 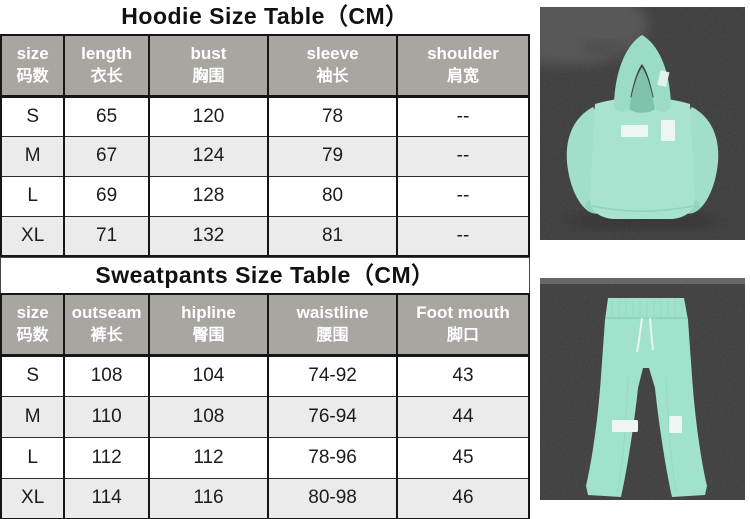 I want to click on value-cell: 45, so click(x=463, y=457).